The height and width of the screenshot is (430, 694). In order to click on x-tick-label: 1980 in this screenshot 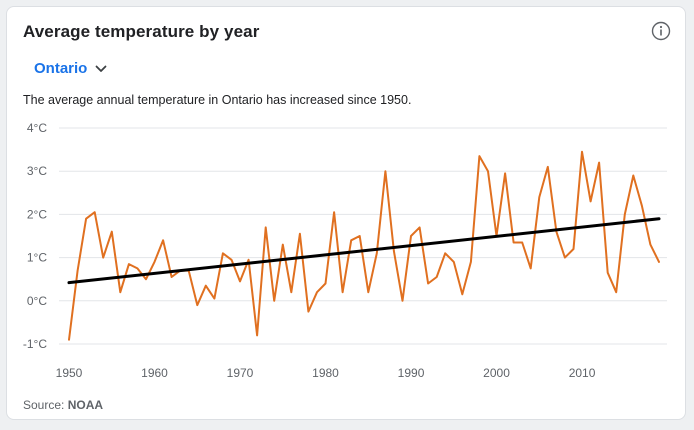, I will do `click(325, 373)`.